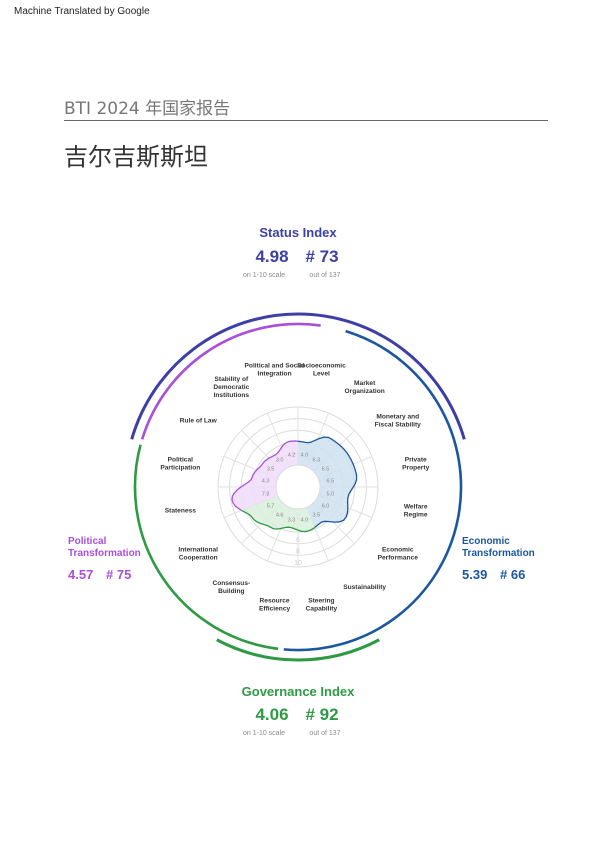  Describe the element at coordinates (326, 506) in the screenshot. I see `criterion-value-label: 6.0` at that location.